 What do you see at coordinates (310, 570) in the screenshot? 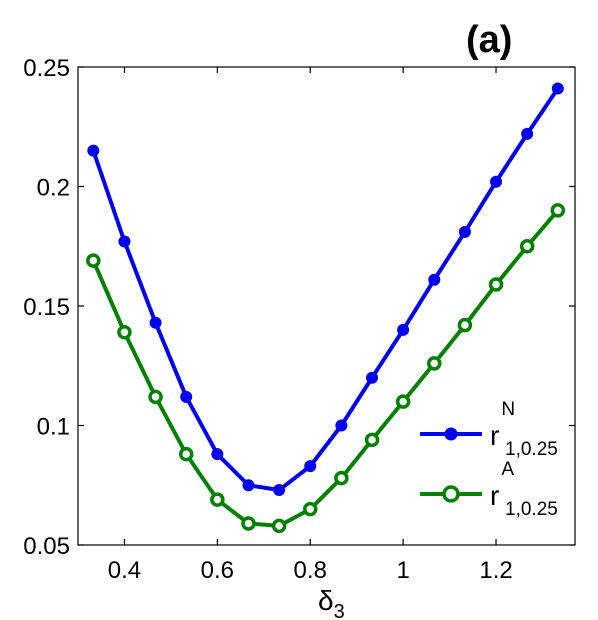
I see `x-tick-label: 0.8` at bounding box center [310, 570].